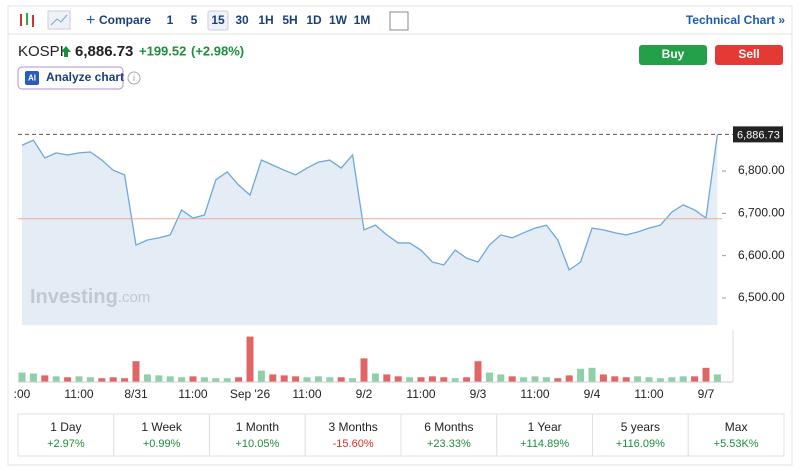 Image resolution: width=800 pixels, height=471 pixels. What do you see at coordinates (85, 77) in the screenshot?
I see `analyze-label: Analyze chart` at bounding box center [85, 77].